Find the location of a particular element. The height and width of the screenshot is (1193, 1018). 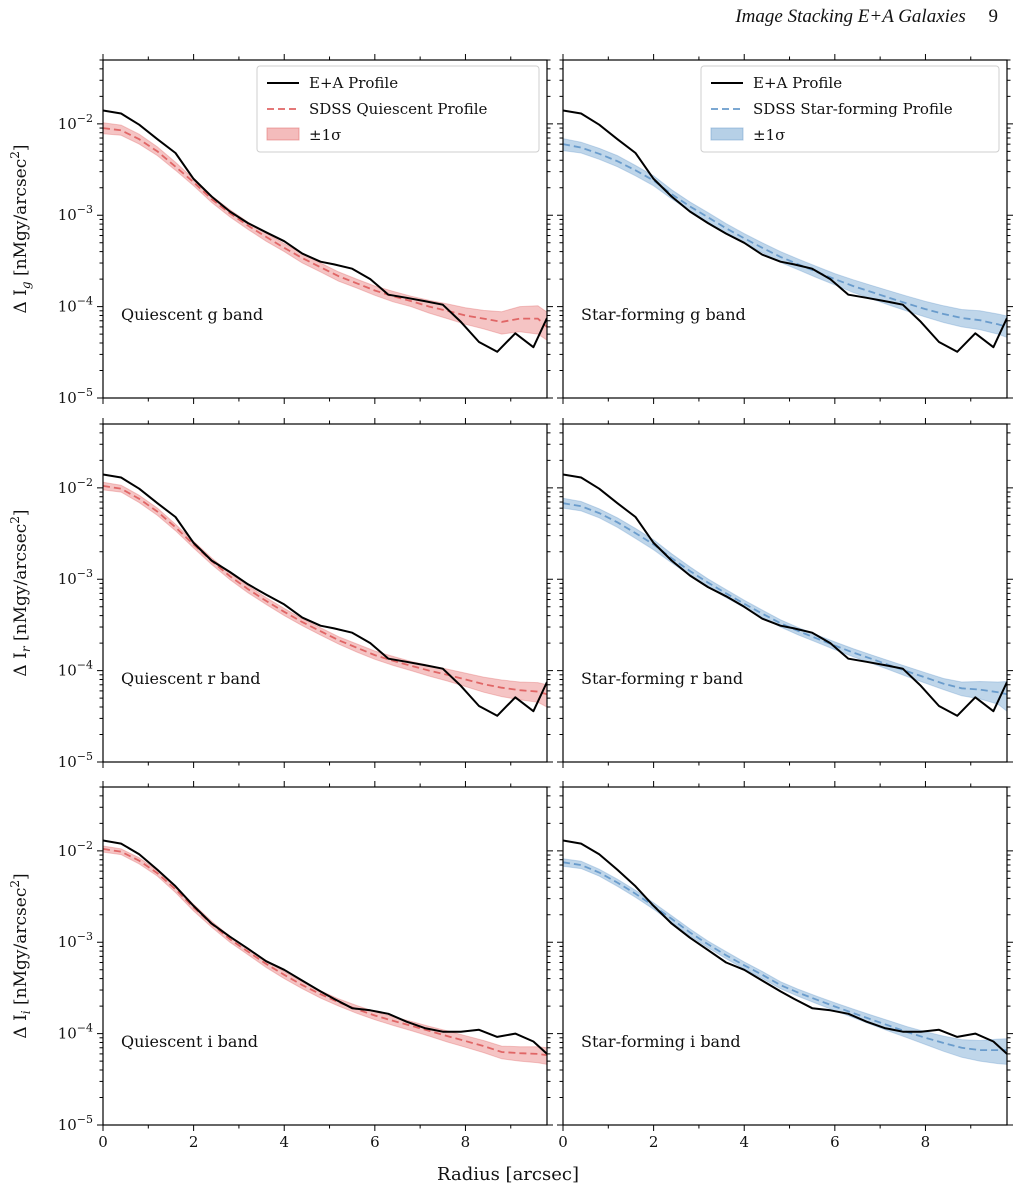

y-axis-label: Δ Ir [nMgy/arcsec2] is located at coordinates (20, 592).